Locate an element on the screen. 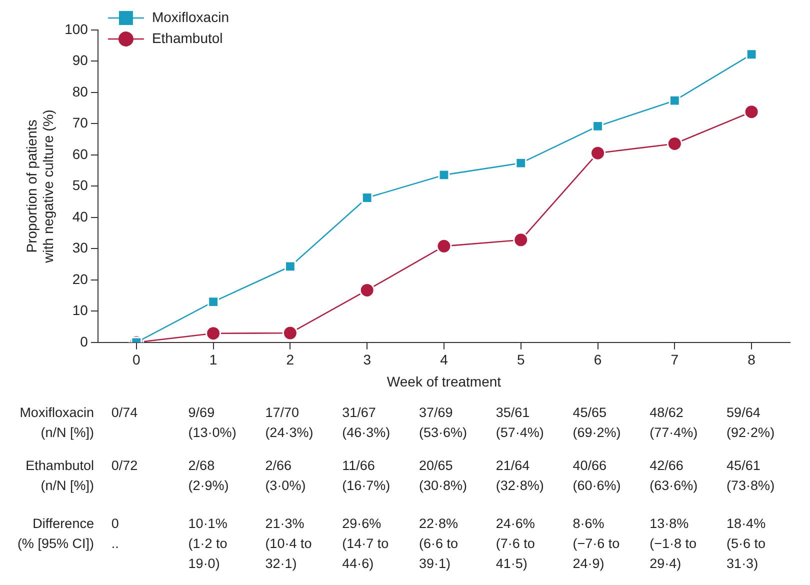  x-tick-label: 3 is located at coordinates (367, 360).